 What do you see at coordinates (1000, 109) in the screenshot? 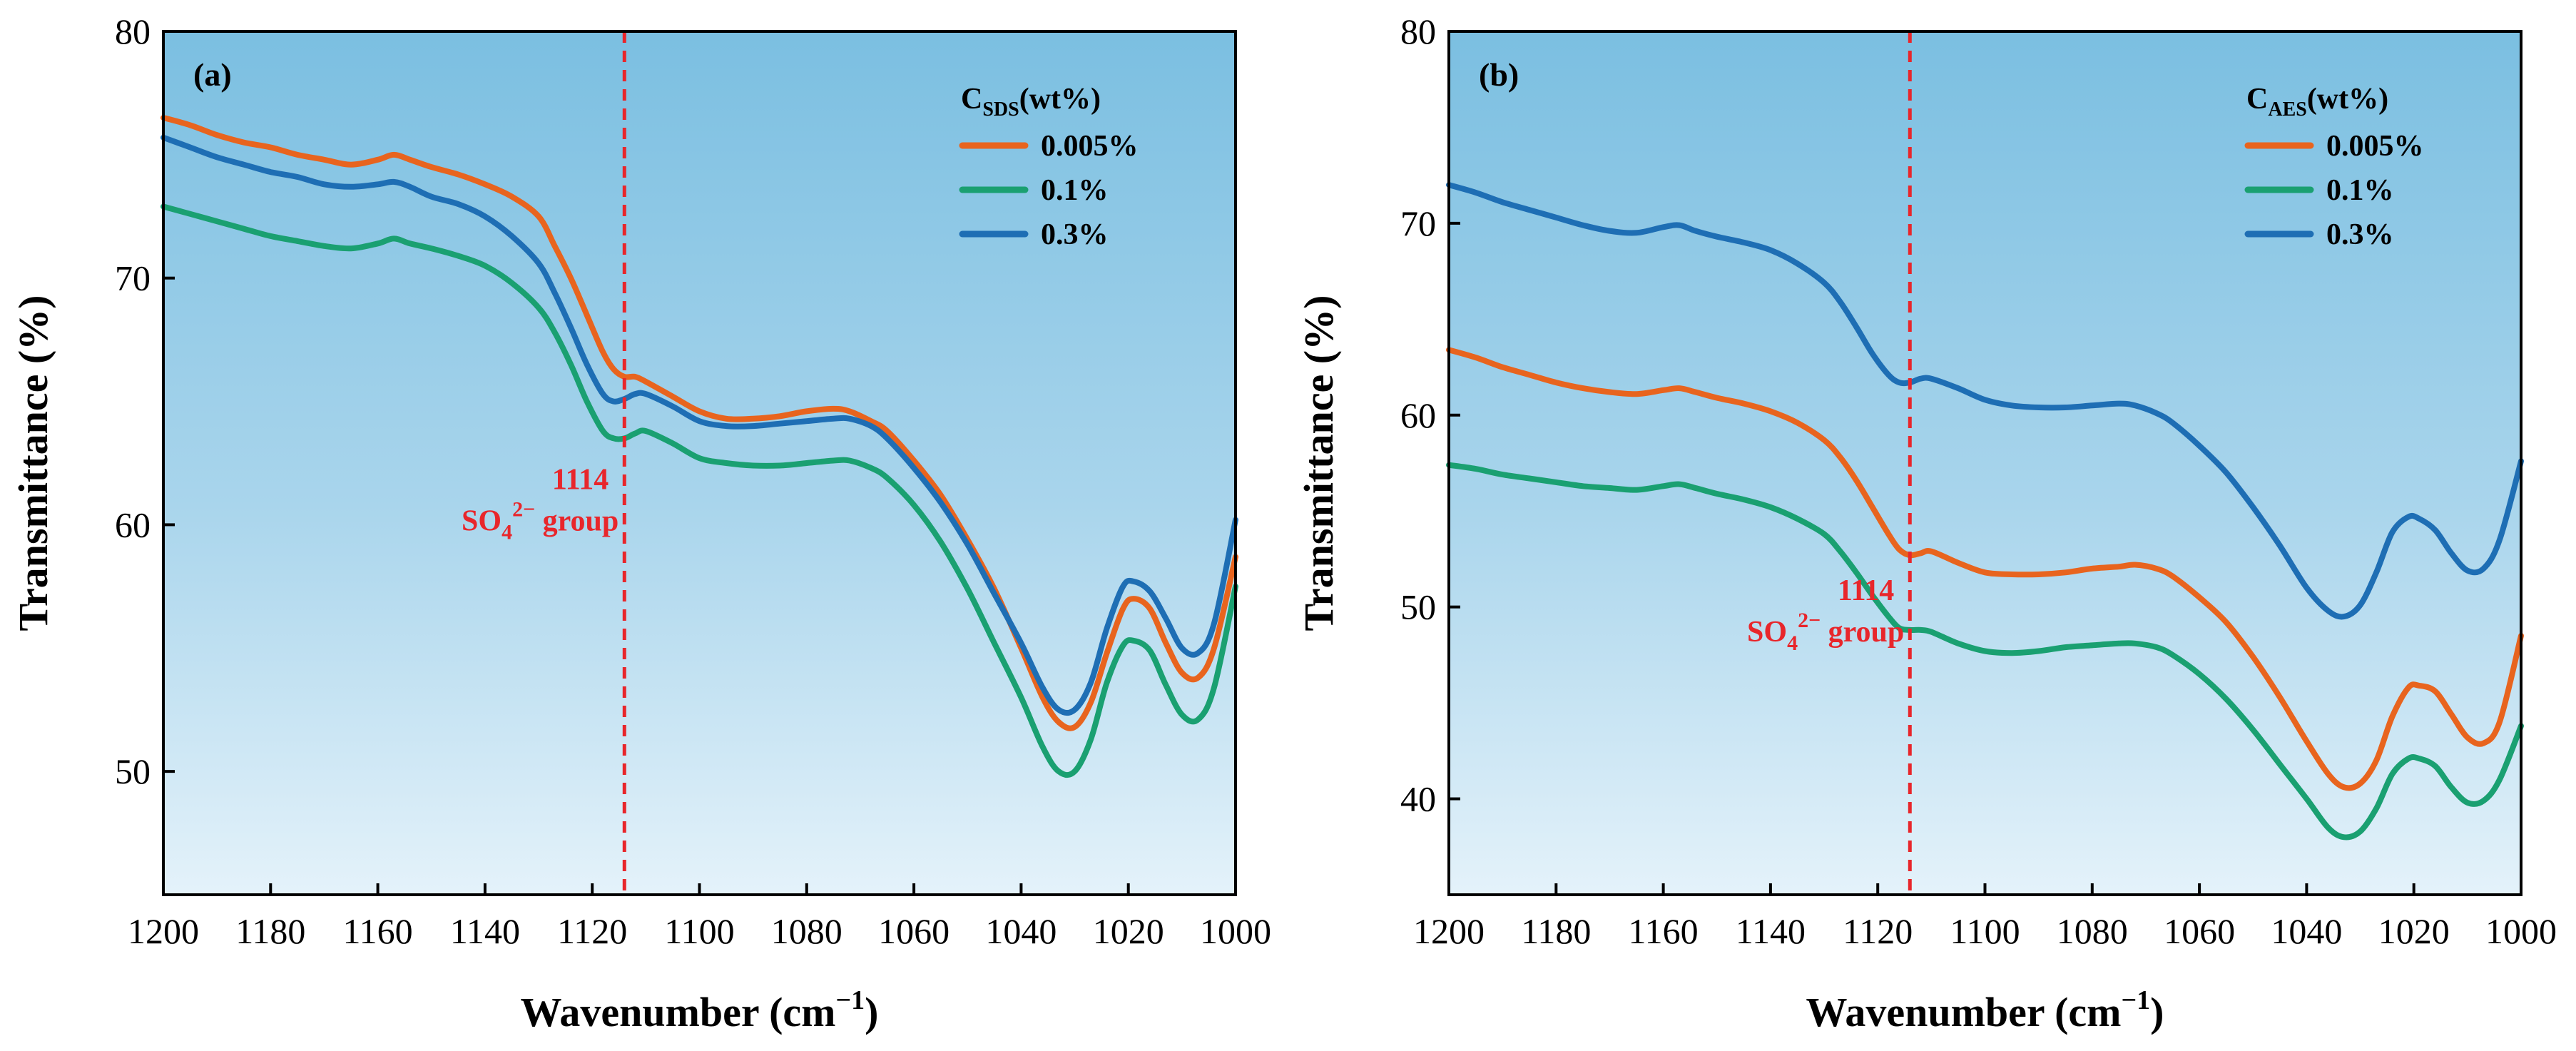
I see `legend-title-subscript: SDS` at bounding box center [1000, 109].